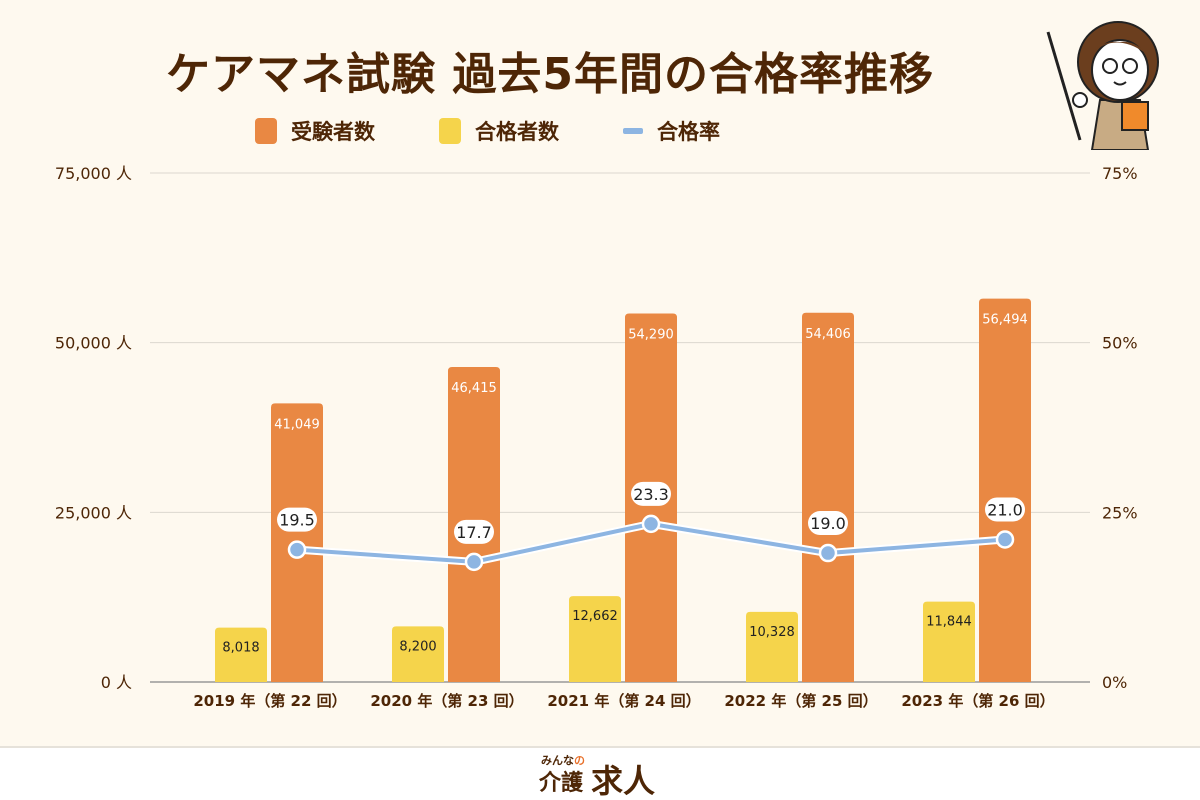 This screenshot has width=1200, height=800. I want to click on legend-item-examinees: 受験者数, so click(315, 131).